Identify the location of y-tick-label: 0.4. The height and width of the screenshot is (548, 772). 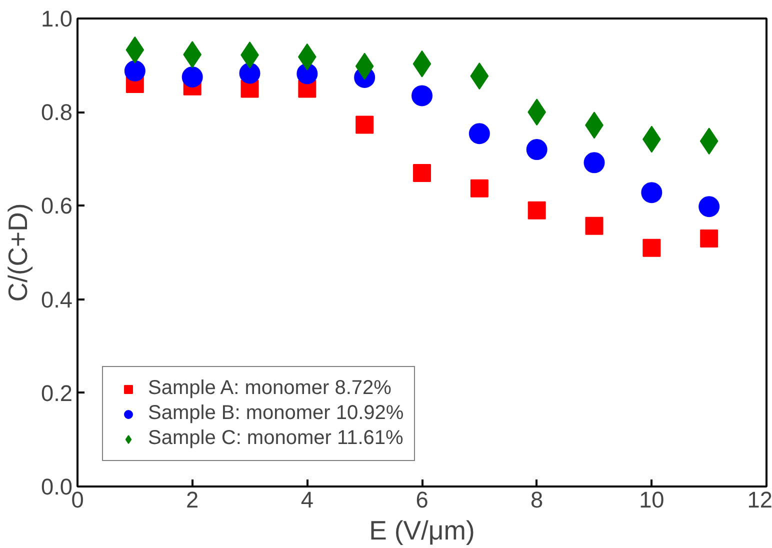
(57, 299).